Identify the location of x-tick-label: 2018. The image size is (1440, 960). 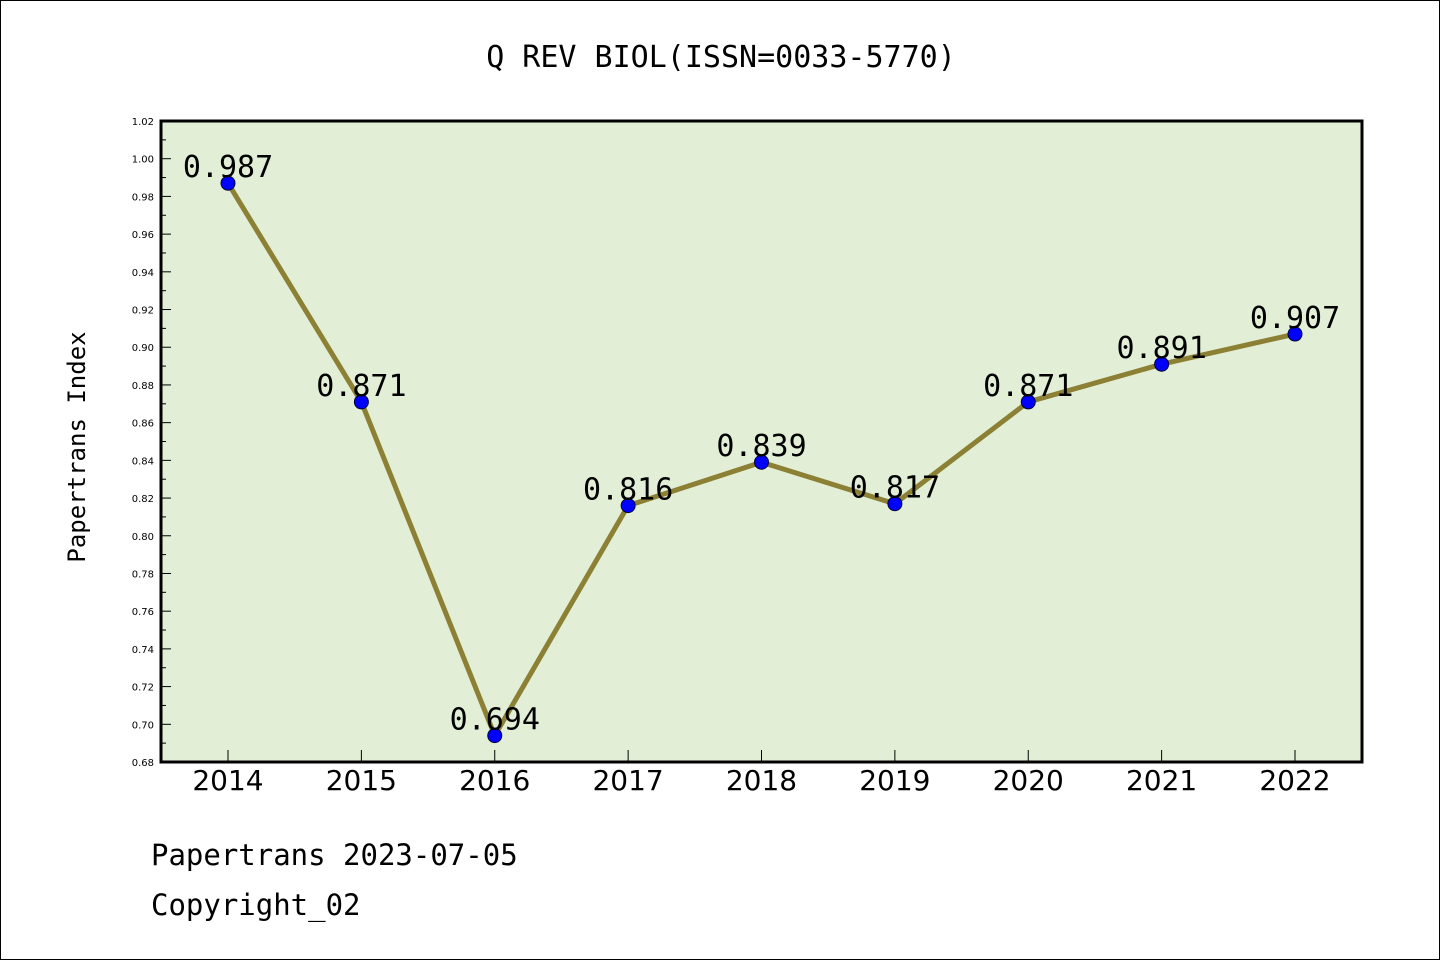
(761, 780).